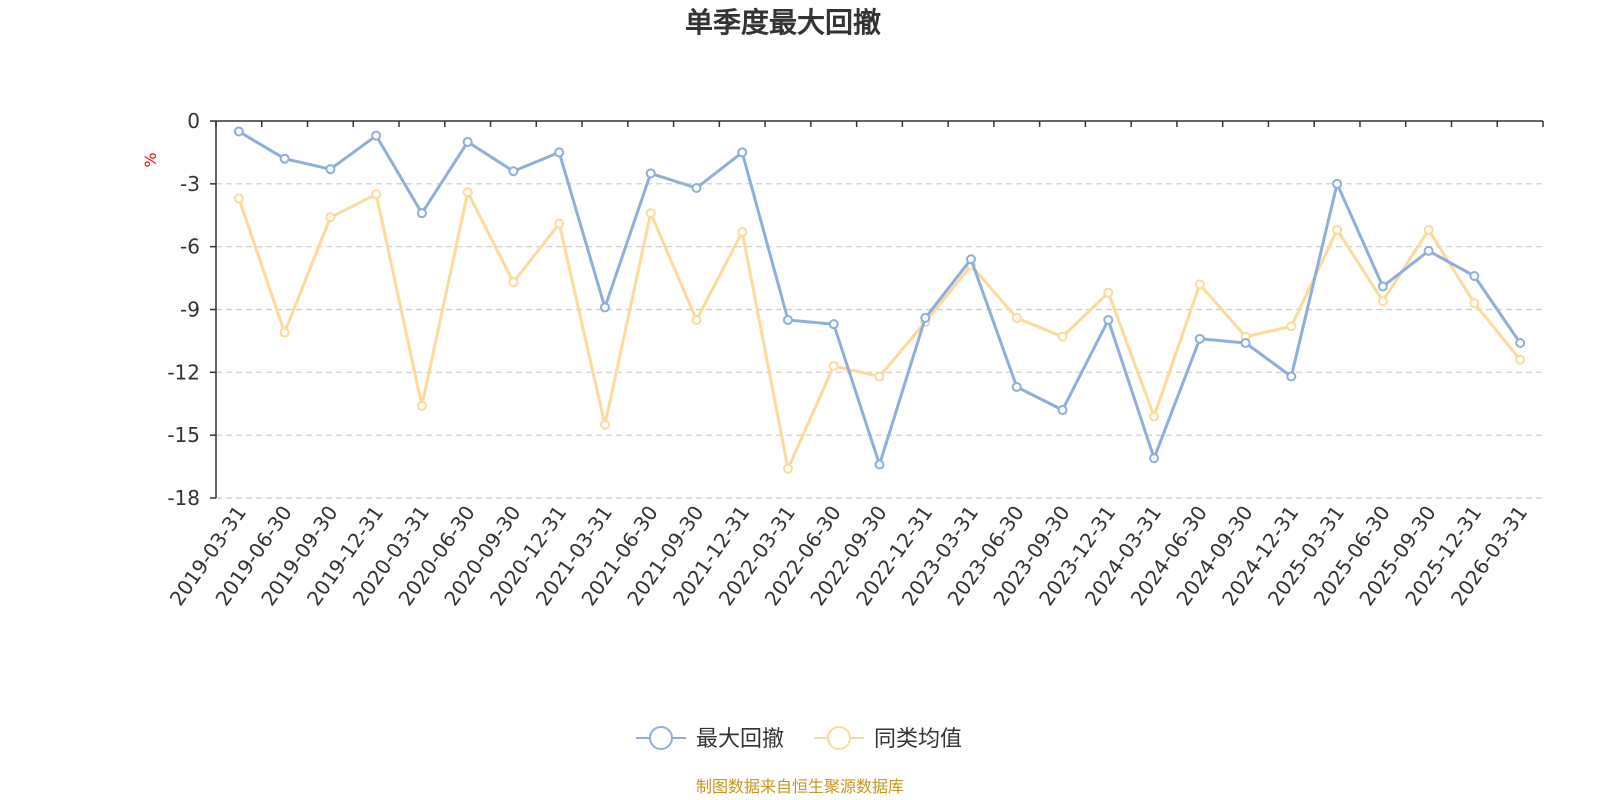 The height and width of the screenshot is (800, 1600). What do you see at coordinates (190, 184) in the screenshot?
I see `y-tick-label: -3` at bounding box center [190, 184].